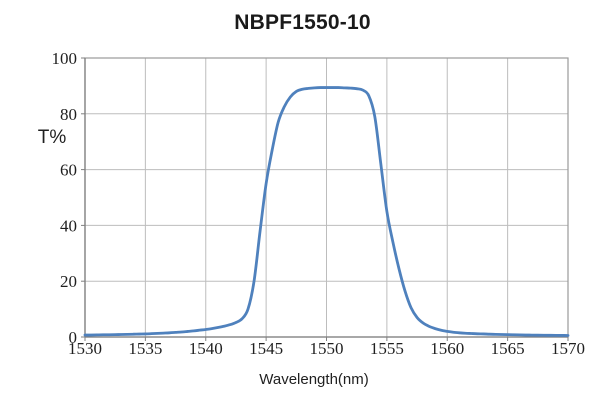  What do you see at coordinates (52, 137) in the screenshot?
I see `y-axis-title: T%` at bounding box center [52, 137].